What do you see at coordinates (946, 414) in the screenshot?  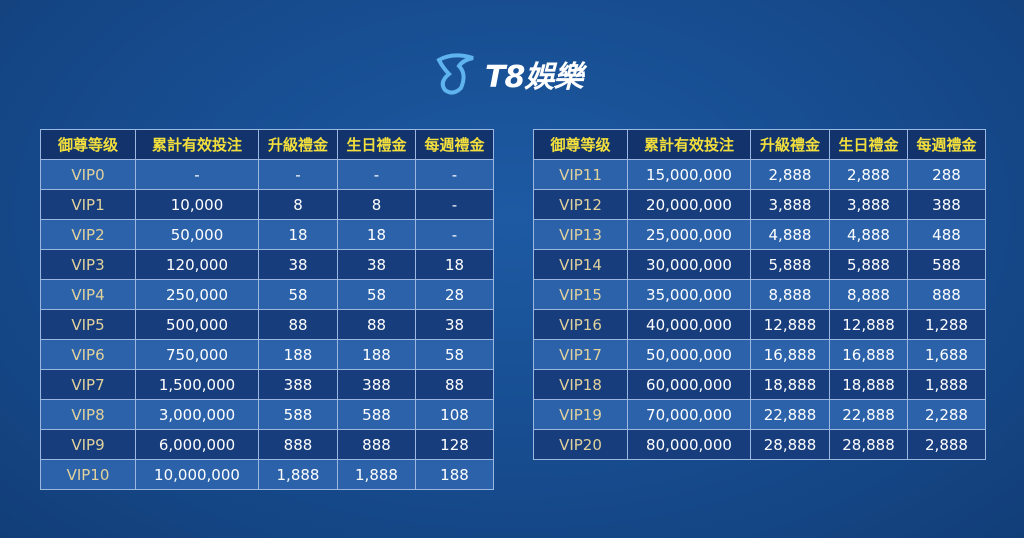 I see `weekly-bonus-cell: 2,288` at bounding box center [946, 414].